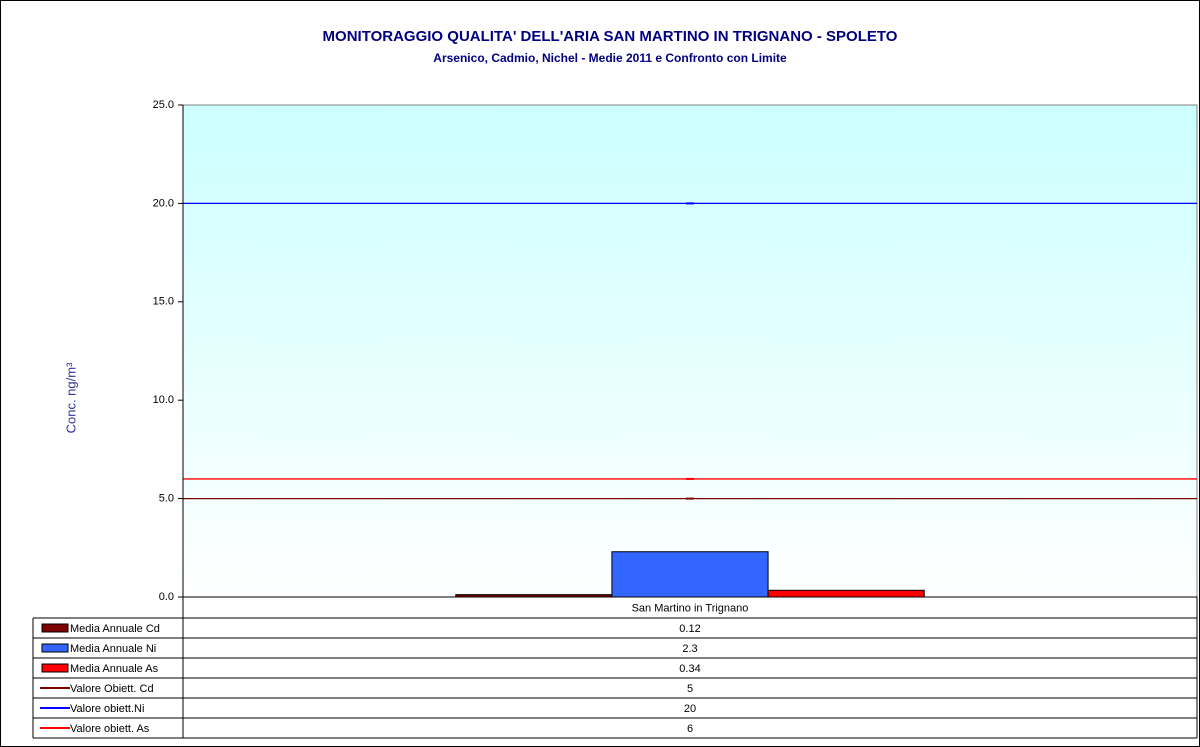 This screenshot has width=1200, height=747. What do you see at coordinates (107, 709) in the screenshot?
I see `legend-label: Valore obiett.Ni` at bounding box center [107, 709].